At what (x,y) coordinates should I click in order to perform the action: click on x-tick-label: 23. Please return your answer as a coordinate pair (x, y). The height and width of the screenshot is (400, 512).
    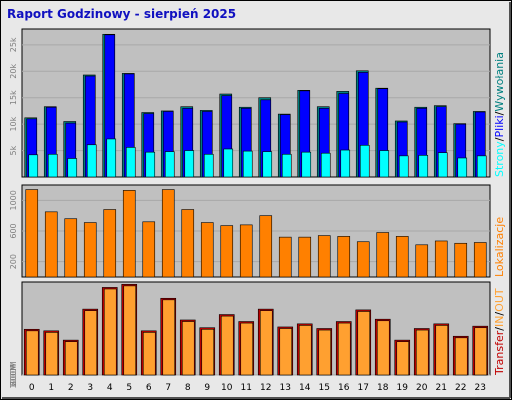
    Looking at the image, I should click on (480, 388).